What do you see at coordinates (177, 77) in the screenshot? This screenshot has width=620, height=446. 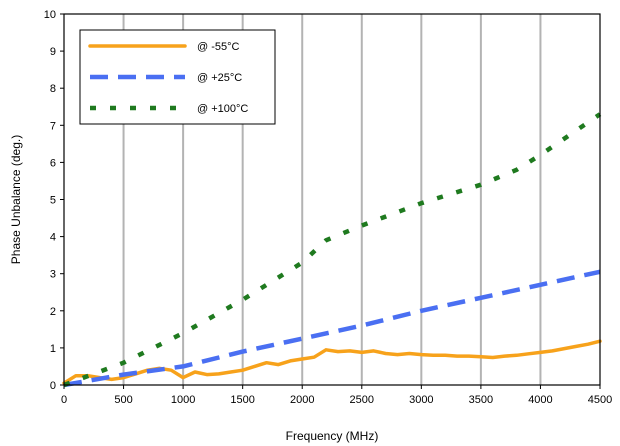 I see `legend: @ -55°C @ +25°C @ +100°C` at bounding box center [177, 77].